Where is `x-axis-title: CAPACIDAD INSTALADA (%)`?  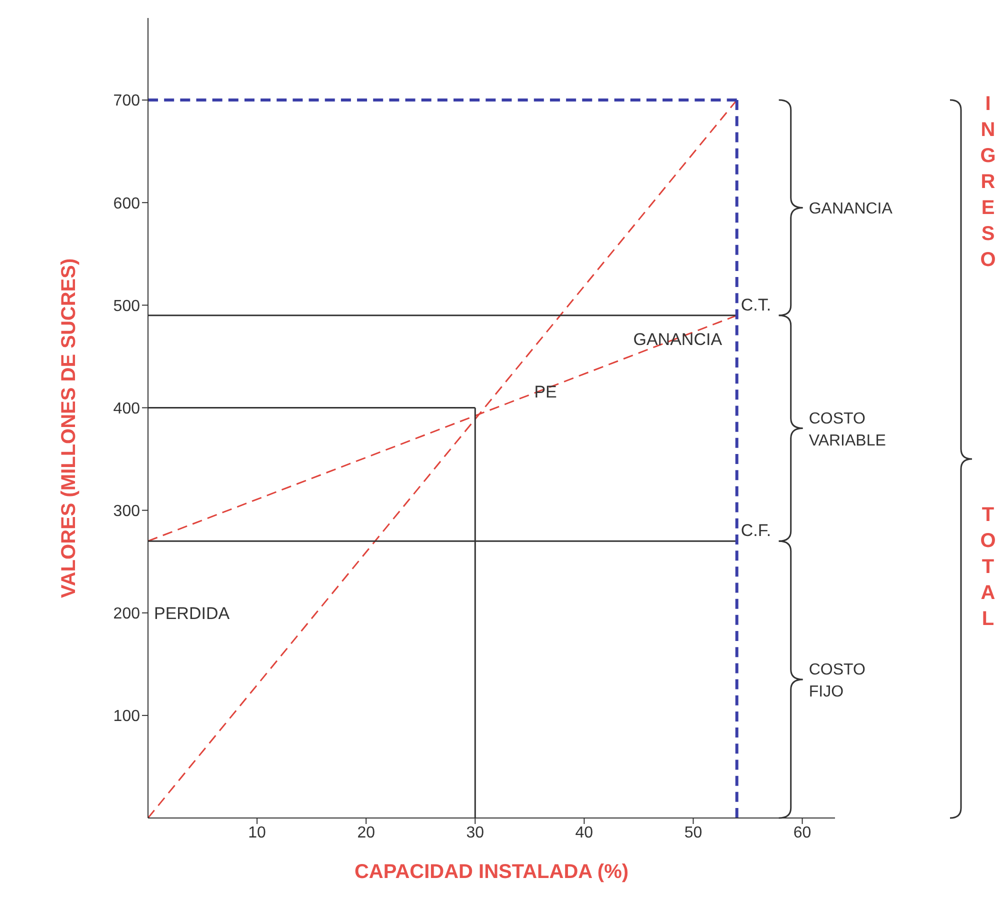
x-axis-title: CAPACIDAD INSTALADA (%) is located at coordinates (491, 872).